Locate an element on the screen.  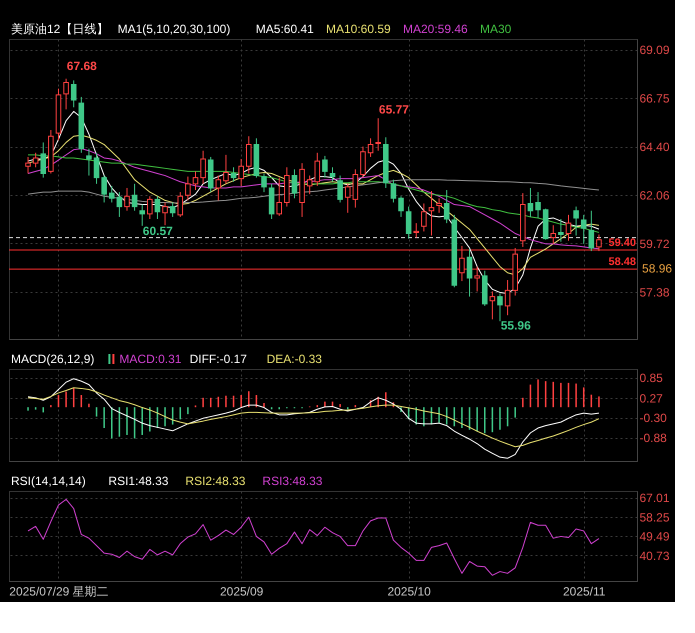
legend-title: MA1(5,10,20,30,100) is located at coordinates (174, 29).